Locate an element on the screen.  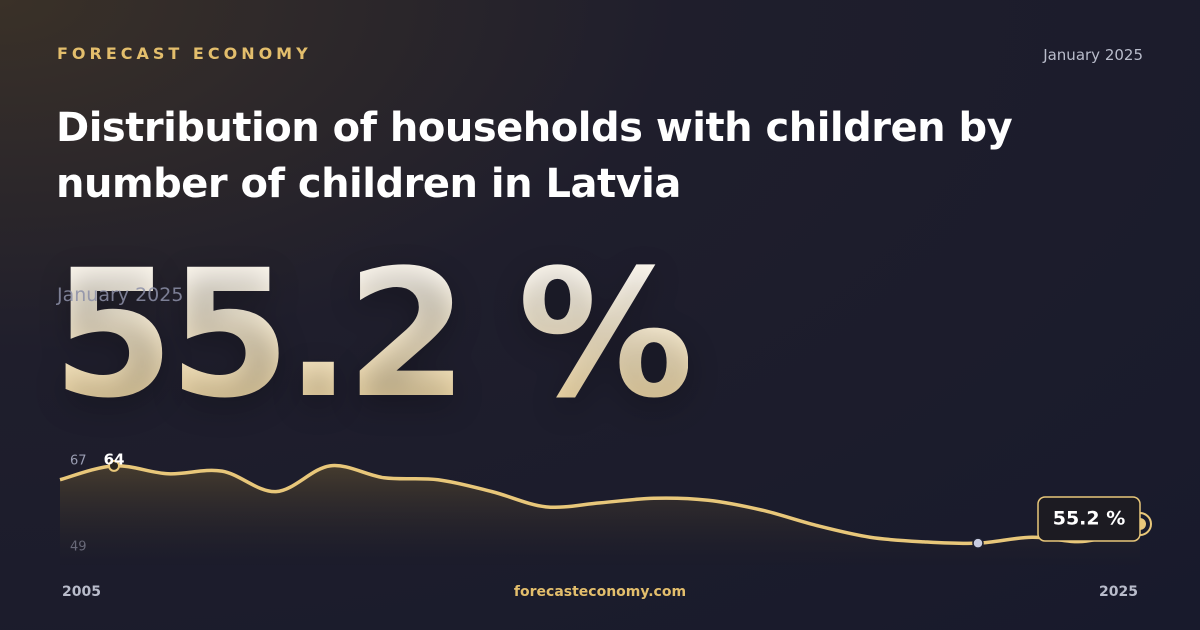
line is located at coordinates (600, 504).